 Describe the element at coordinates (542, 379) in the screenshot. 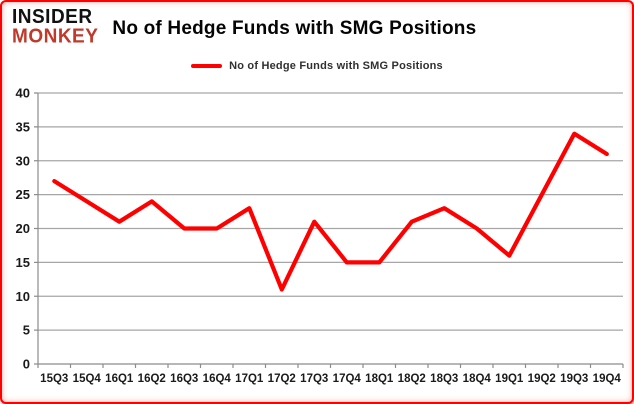

I see `x-tick-label: 19Q2` at that location.